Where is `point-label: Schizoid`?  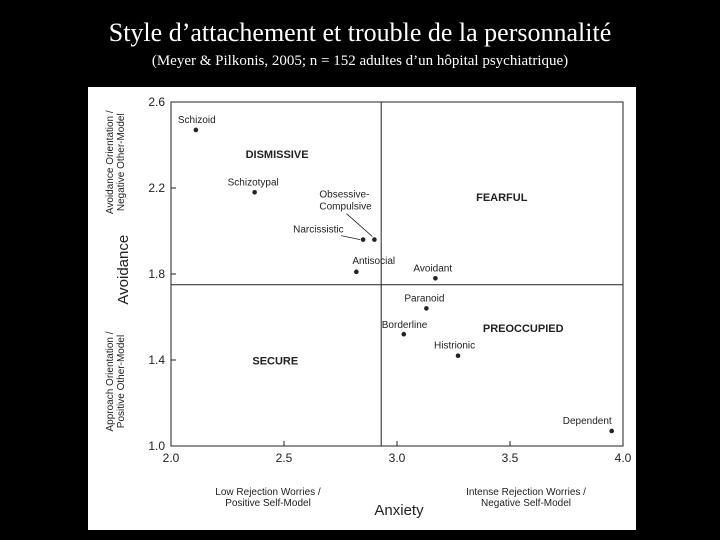
point-label: Schizoid is located at coordinates (197, 120).